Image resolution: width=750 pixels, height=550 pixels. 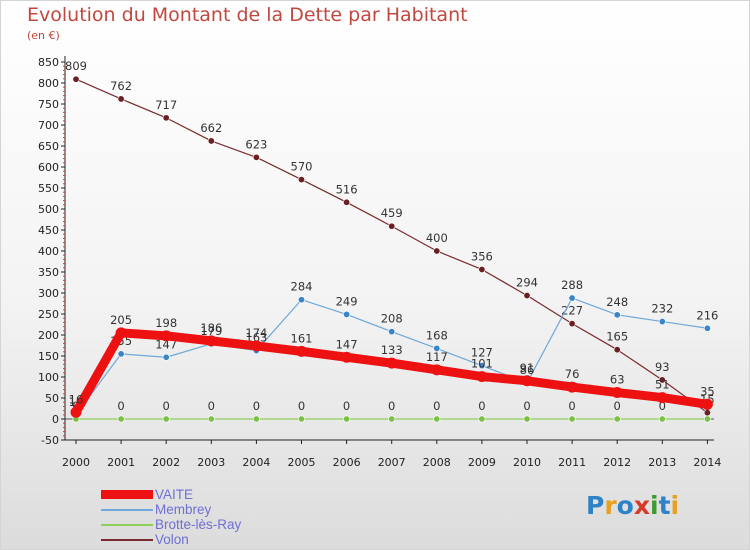 What do you see at coordinates (76, 462) in the screenshot?
I see `x-tick-label: 2000` at bounding box center [76, 462].